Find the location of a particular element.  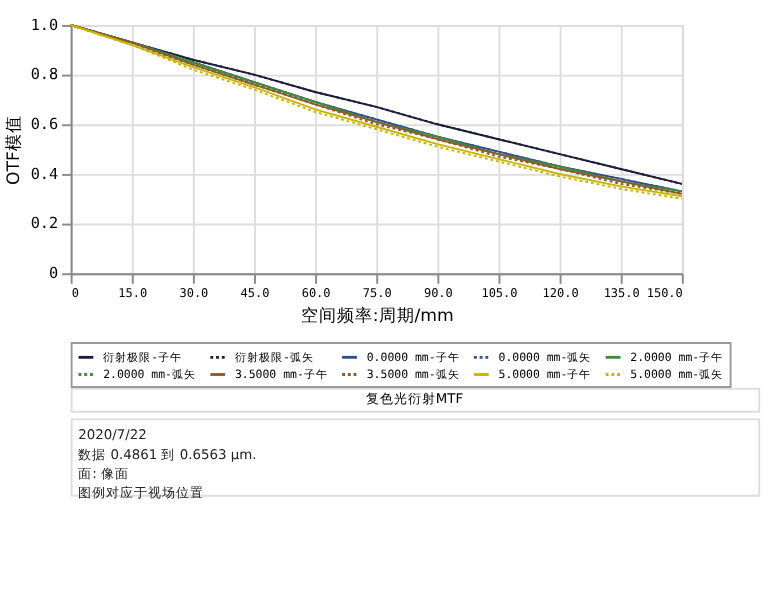

y-tick-label: 0.2 is located at coordinates (44, 223).